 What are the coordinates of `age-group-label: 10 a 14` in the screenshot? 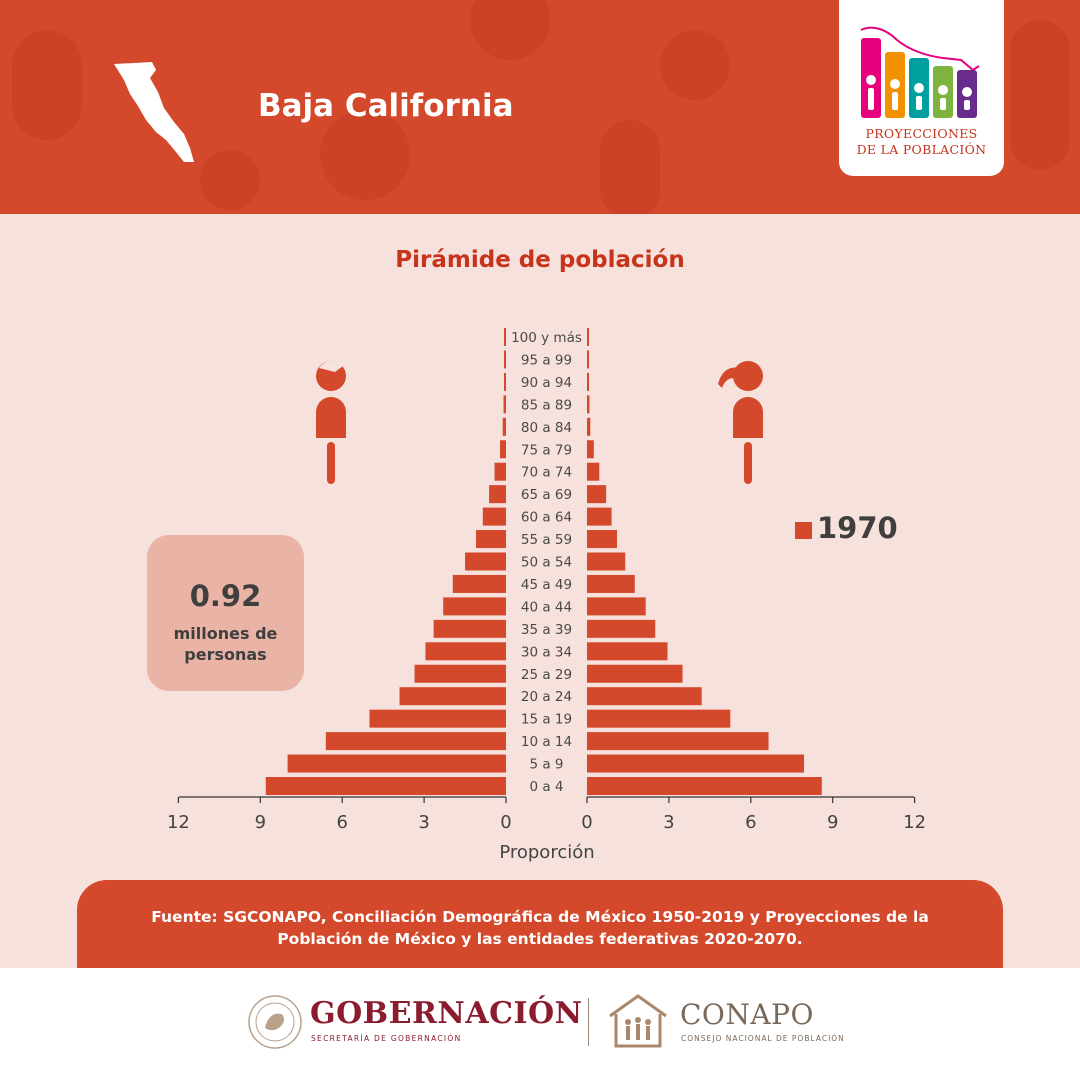 It's located at (546, 742).